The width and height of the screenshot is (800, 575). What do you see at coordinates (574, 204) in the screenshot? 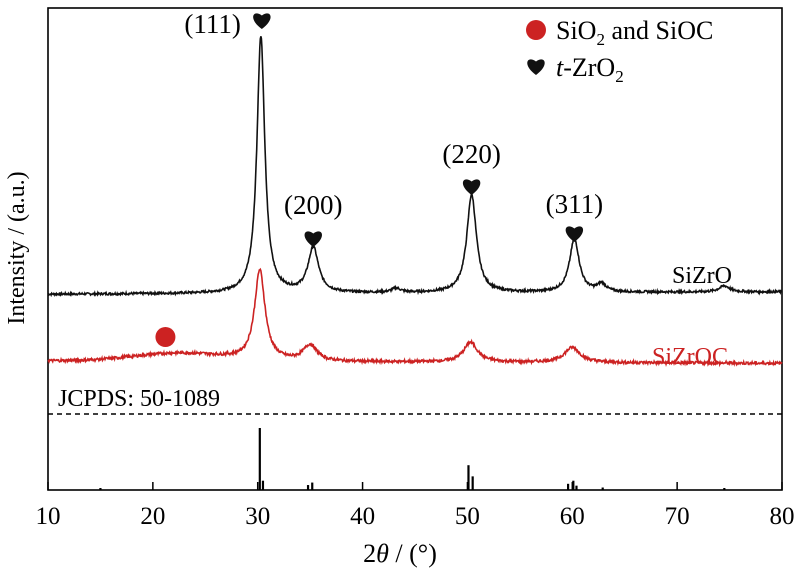
I see `peak-label: (311)` at bounding box center [574, 204].